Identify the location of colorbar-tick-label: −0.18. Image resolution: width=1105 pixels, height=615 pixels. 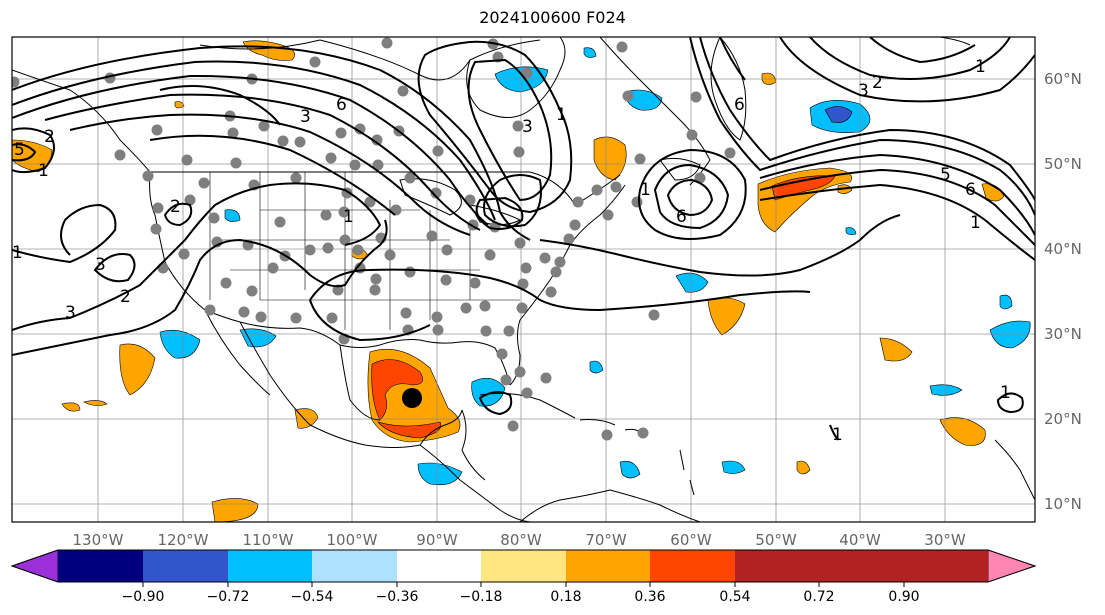
(481, 597).